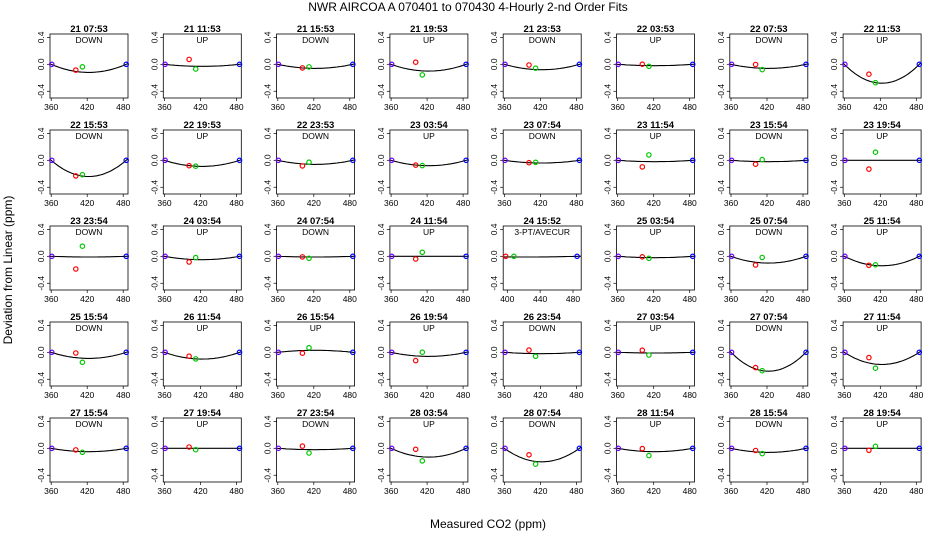  Describe the element at coordinates (883, 317) in the screenshot. I see `panel-title: 27 11:54` at that location.